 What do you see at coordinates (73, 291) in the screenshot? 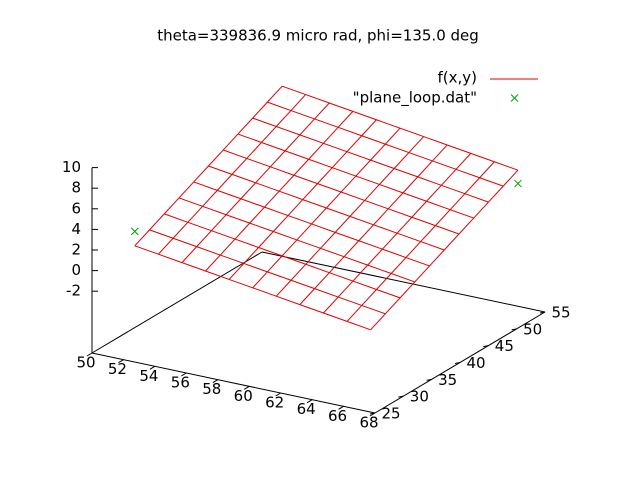
I see `z-tick-label: -2` at bounding box center [73, 291].